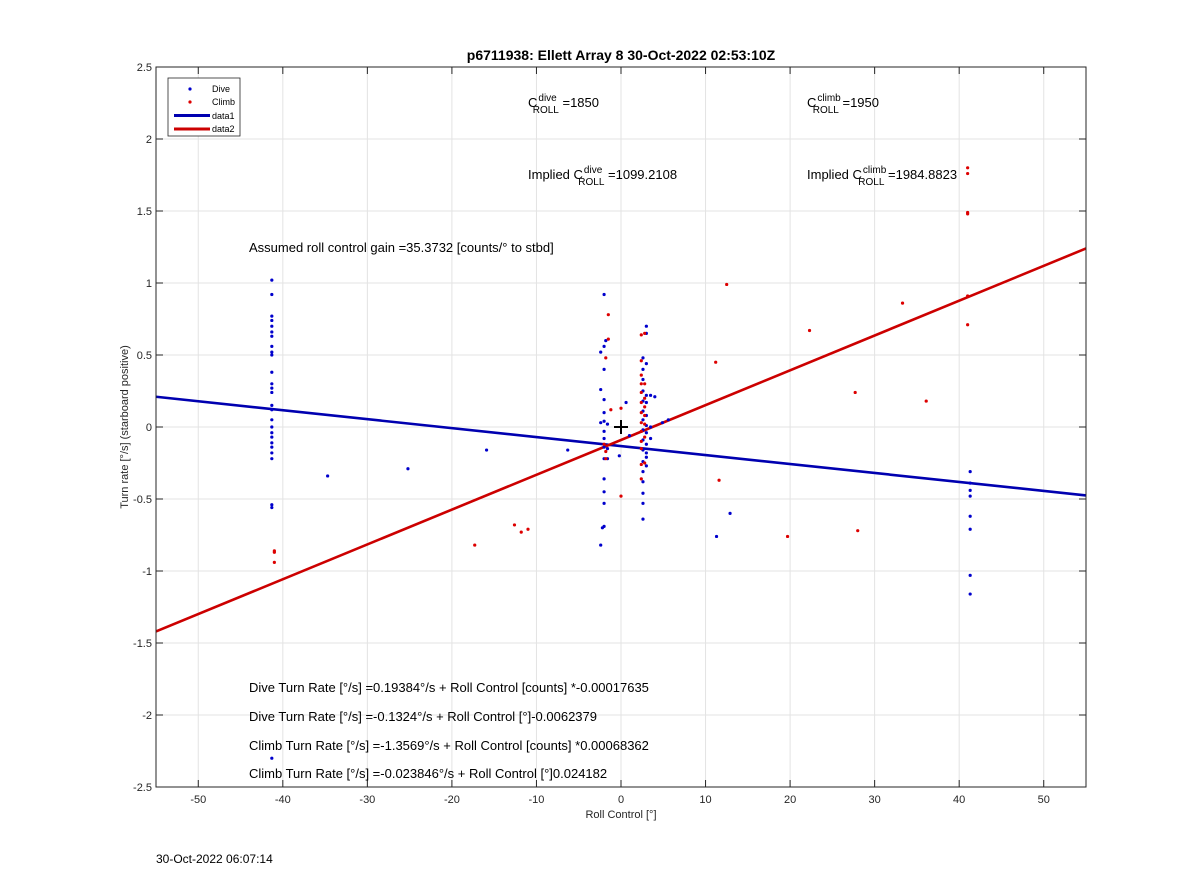 The image size is (1200, 885). What do you see at coordinates (144, 356) in the screenshot?
I see `y-tick-label: 0.5` at bounding box center [144, 356].